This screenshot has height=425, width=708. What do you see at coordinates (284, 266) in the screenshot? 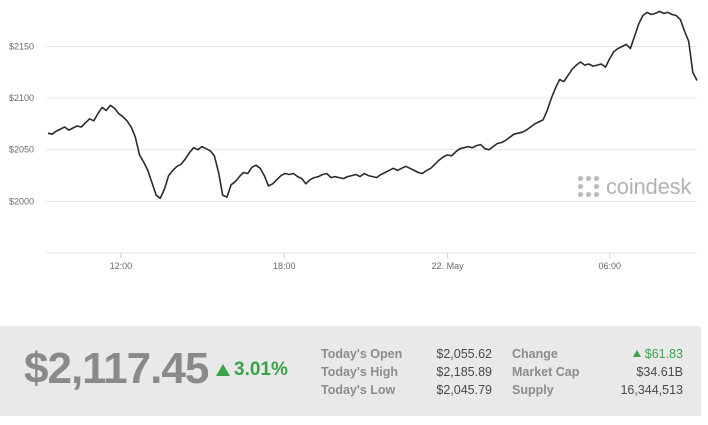
I see `x-tick-label: 18:00` at bounding box center [284, 266].